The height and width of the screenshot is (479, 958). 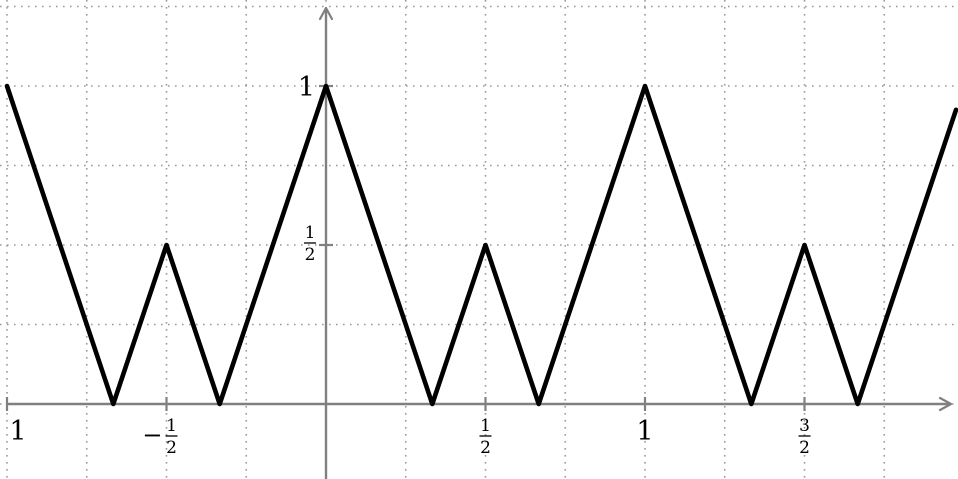 What do you see at coordinates (310, 255) in the screenshot?
I see `y-tick-label-1-denominator: 2` at bounding box center [310, 255].